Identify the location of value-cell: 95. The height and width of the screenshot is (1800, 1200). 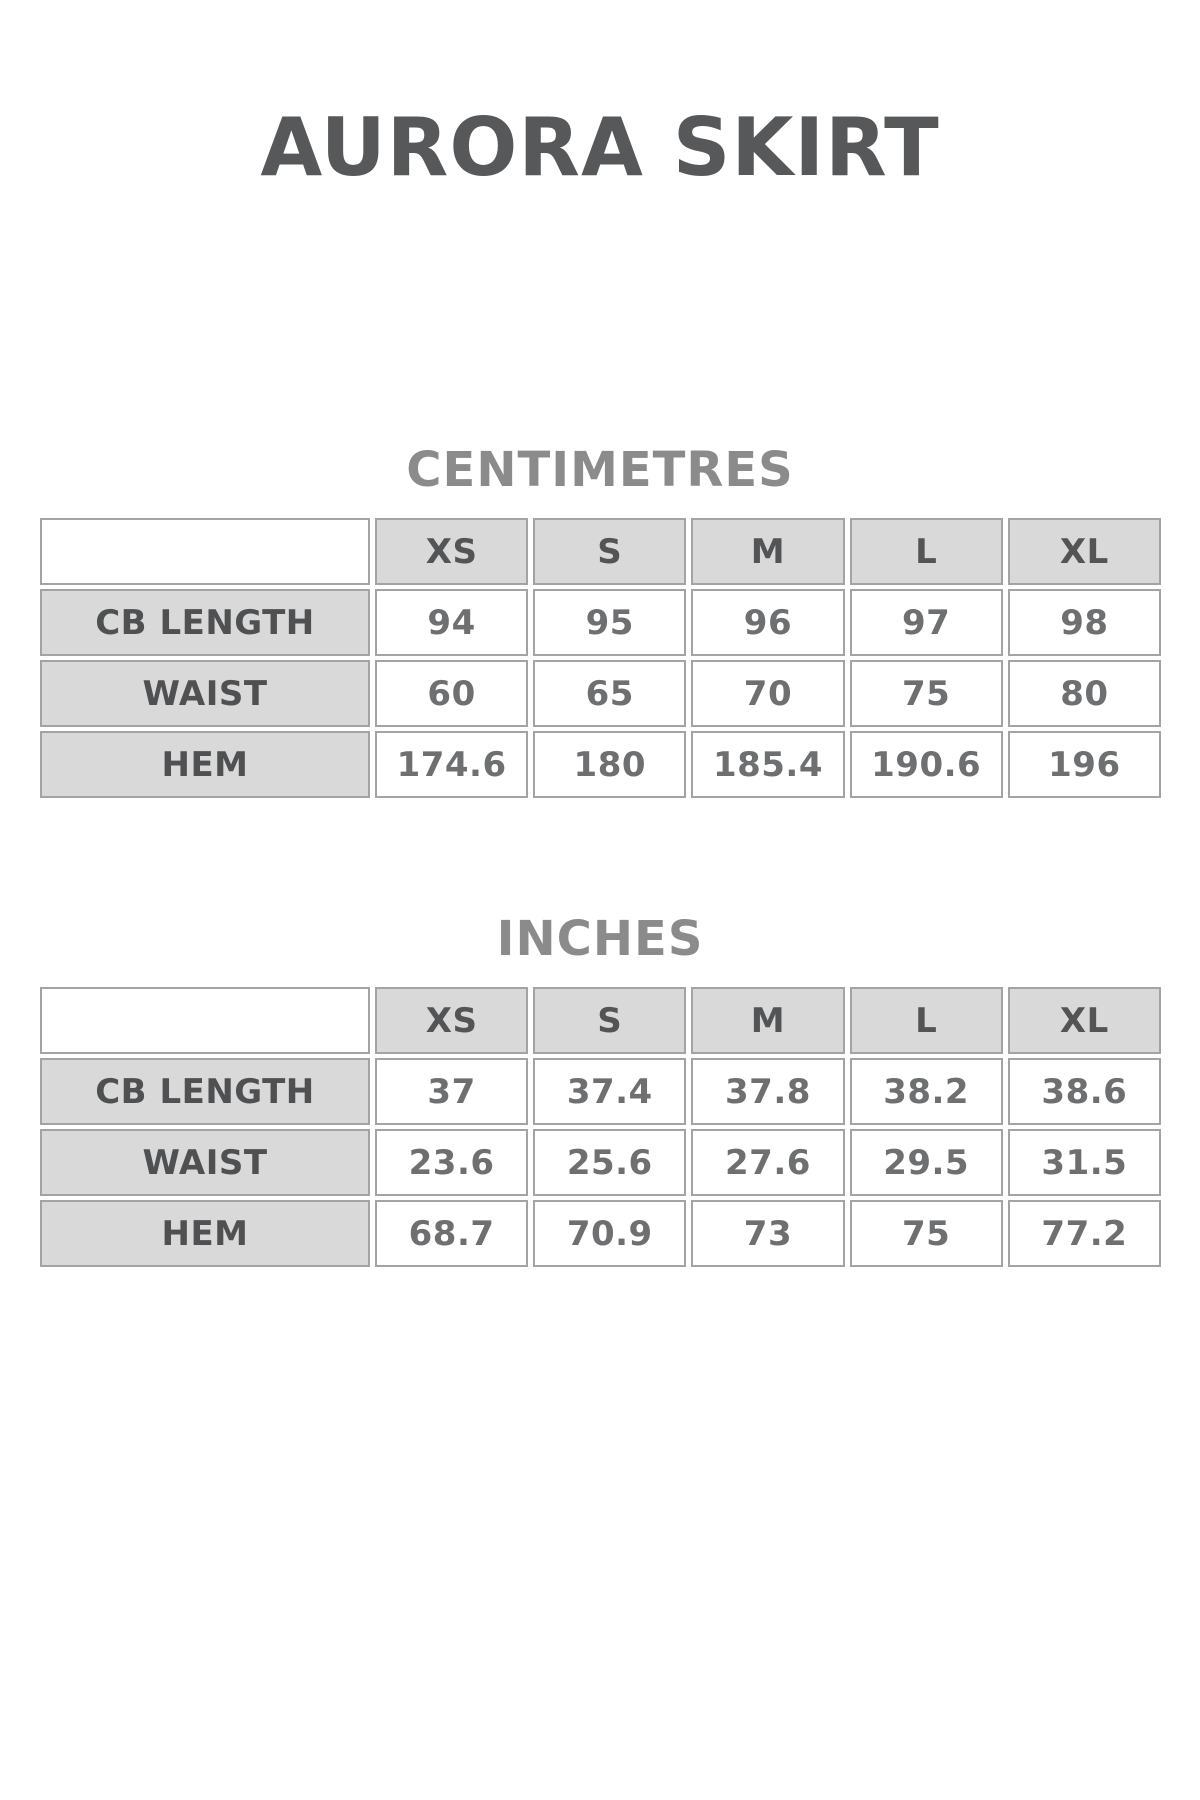
(610, 622).